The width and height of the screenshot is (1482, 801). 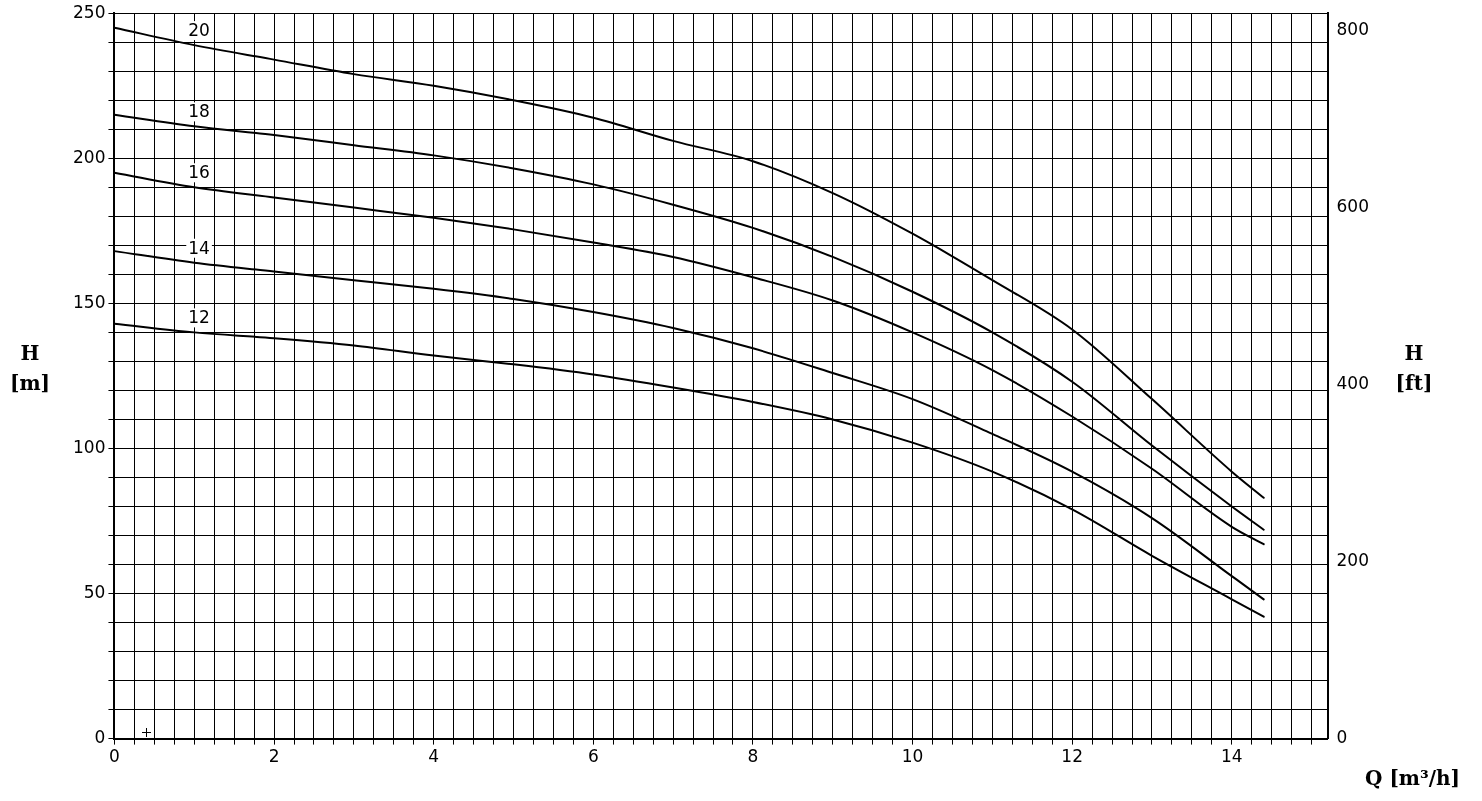 What do you see at coordinates (199, 172) in the screenshot?
I see `series-label: 16` at bounding box center [199, 172].